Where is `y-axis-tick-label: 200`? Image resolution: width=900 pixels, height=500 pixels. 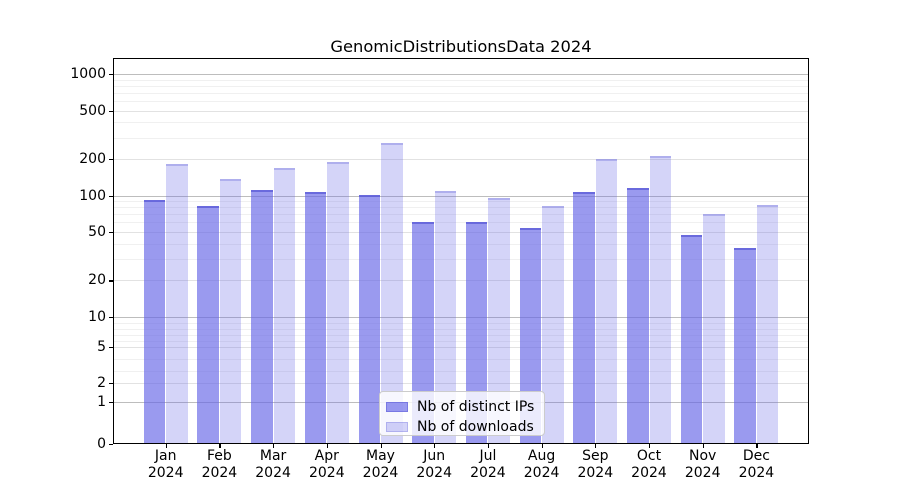
y-axis-tick-label: 200 is located at coordinates (92, 158).